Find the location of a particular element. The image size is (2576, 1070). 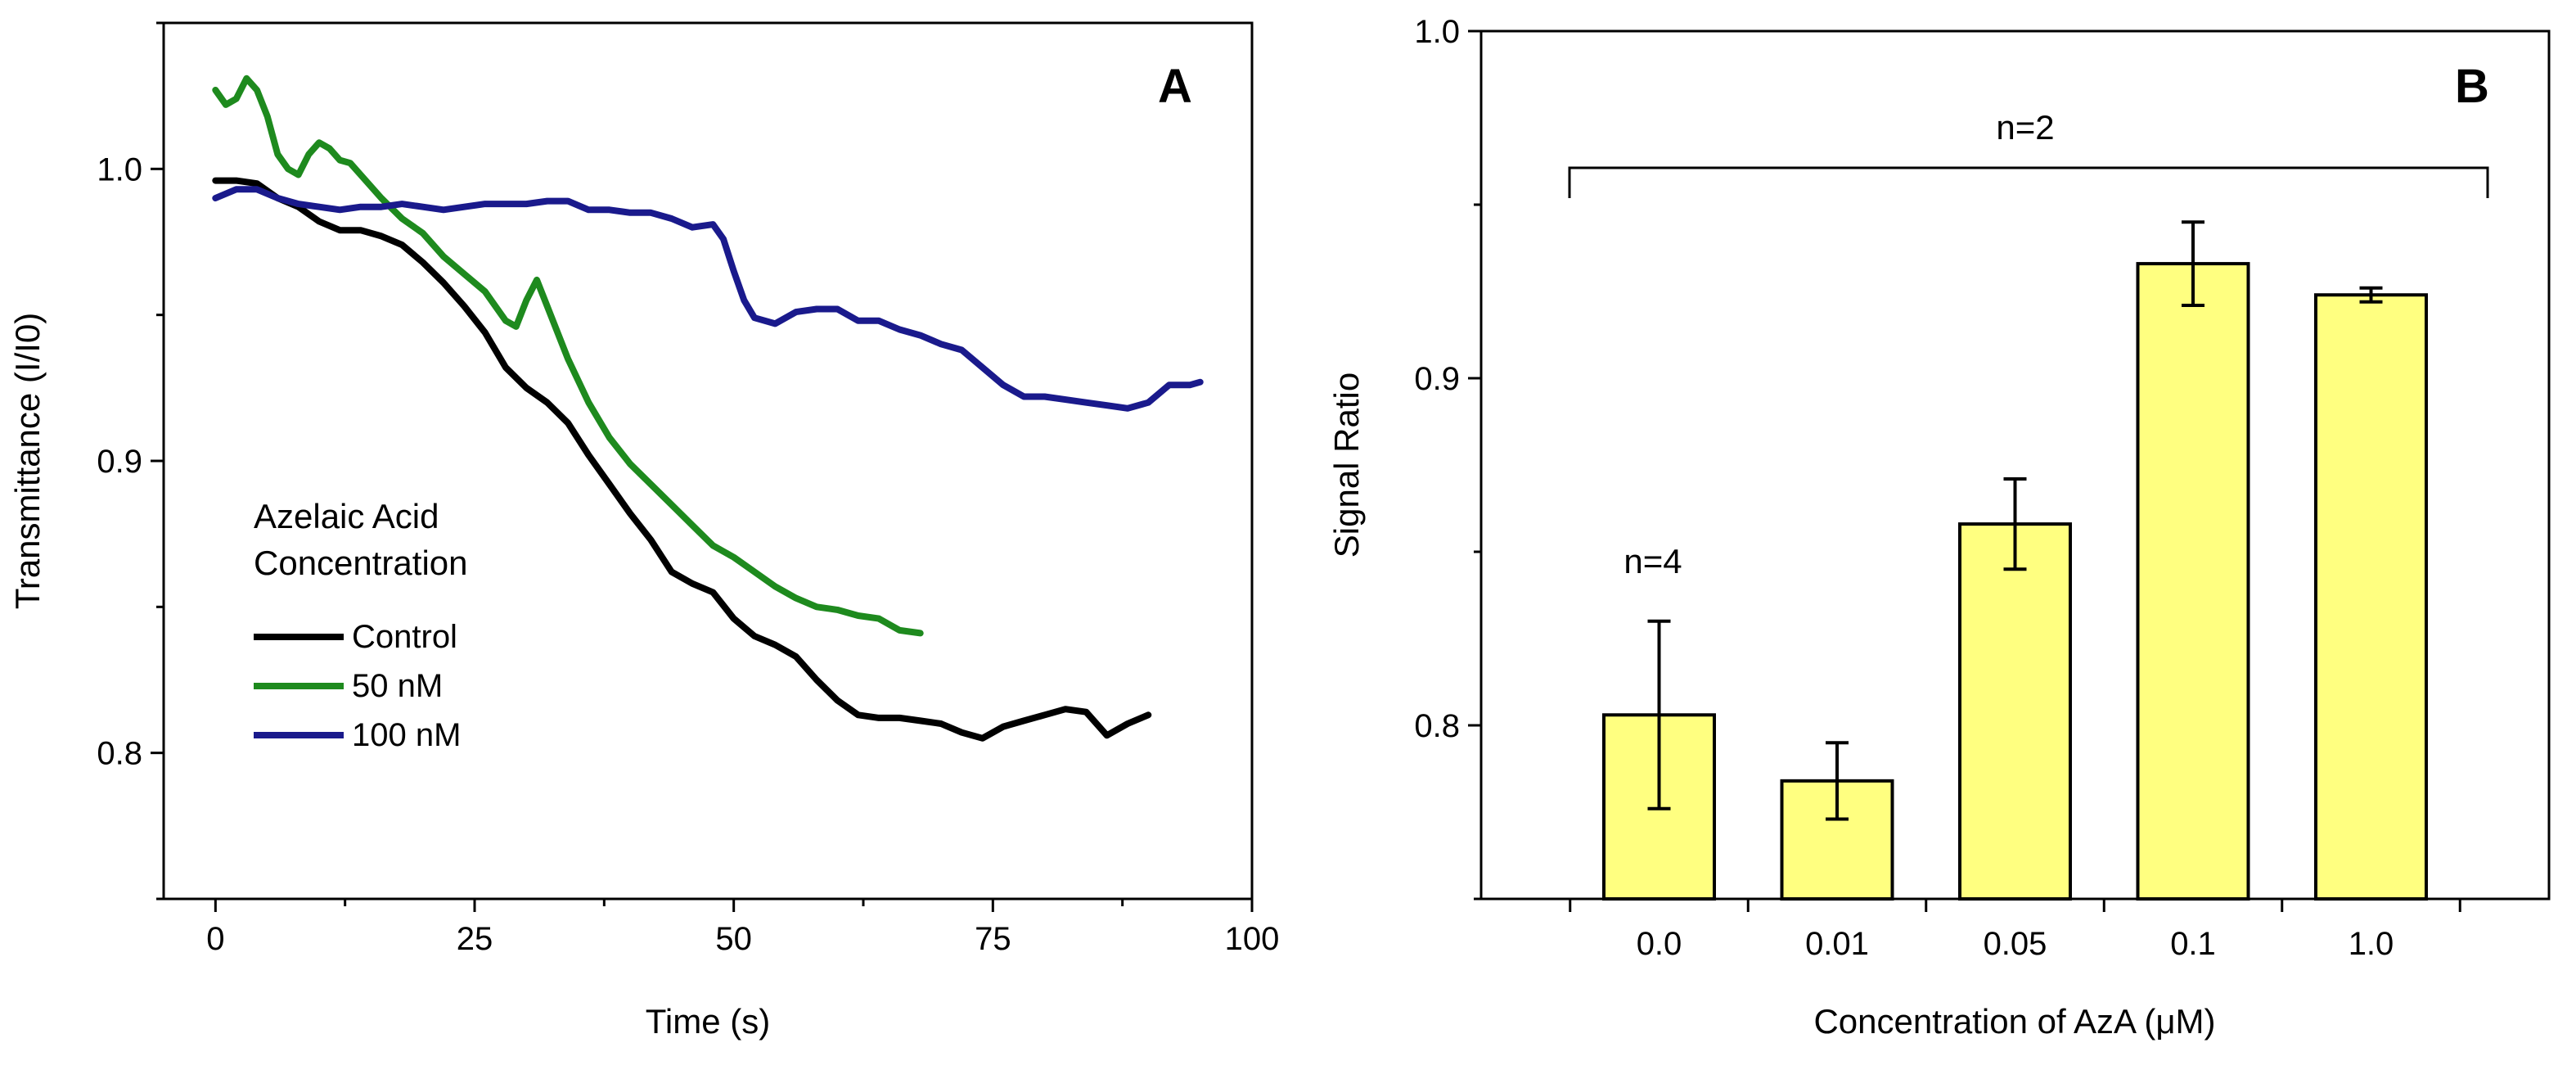

b-x-tick-label-0.05: 0.05 is located at coordinates (2016, 944).